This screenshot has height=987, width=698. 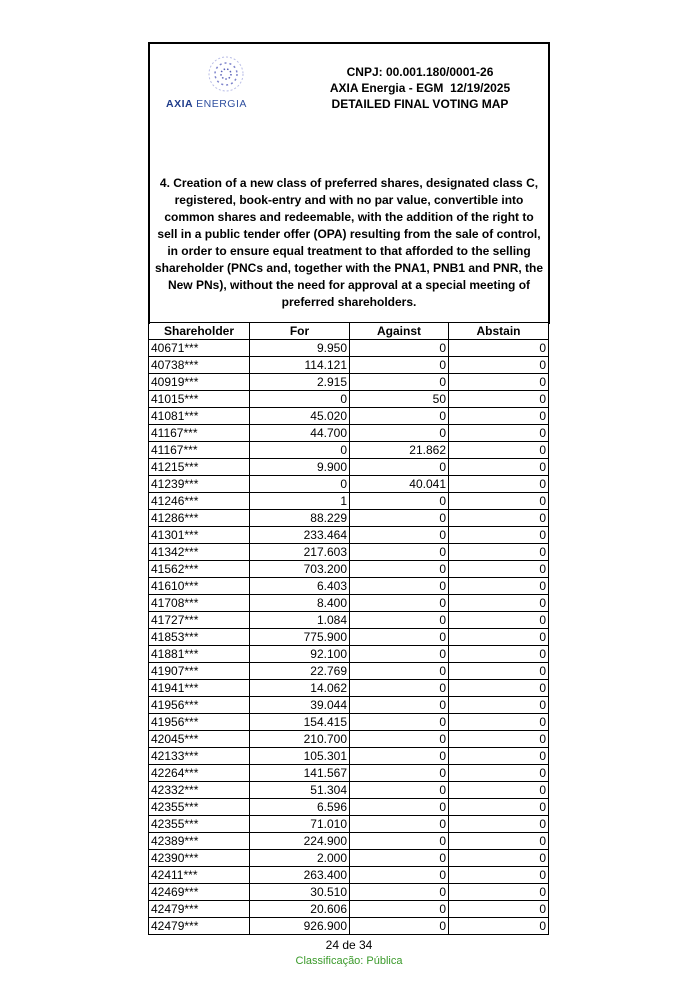 I want to click on for-cell: 775.900, so click(x=299, y=637).